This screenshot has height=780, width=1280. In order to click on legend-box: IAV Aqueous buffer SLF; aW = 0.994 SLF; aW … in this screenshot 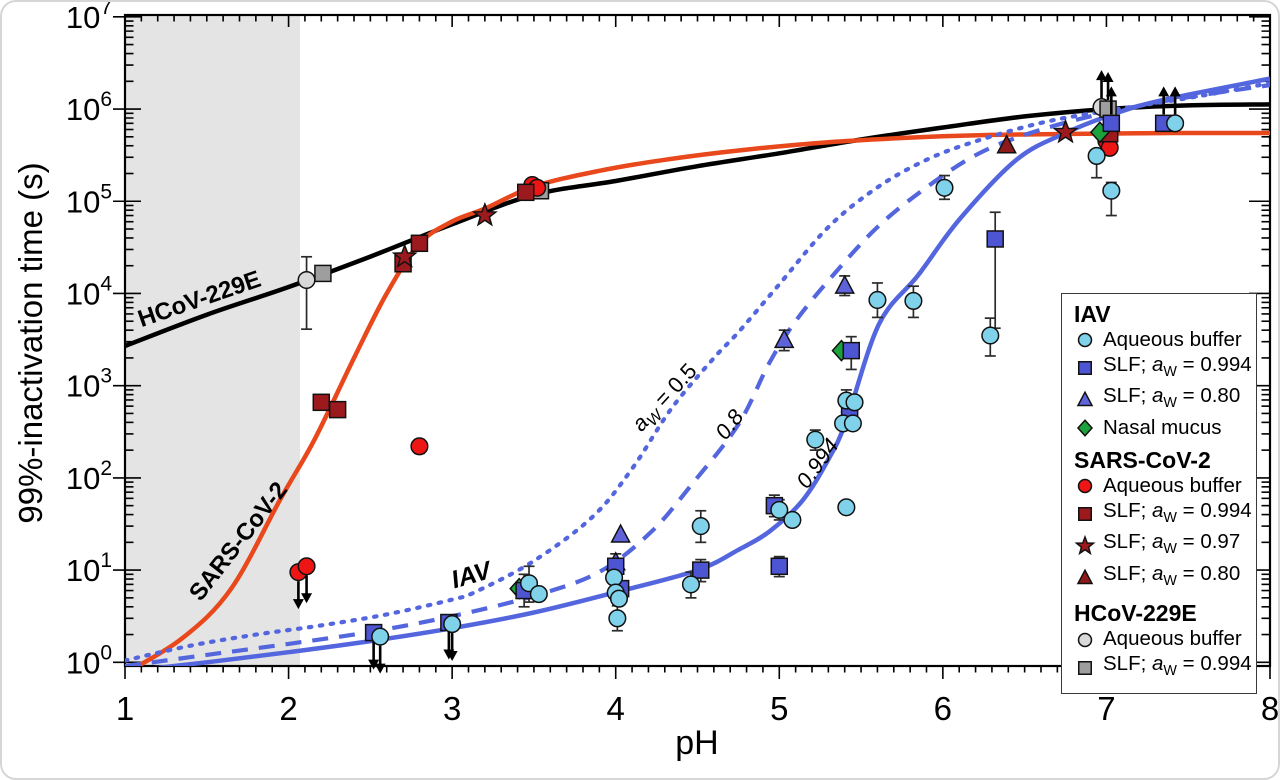, I will do `click(1159, 493)`.